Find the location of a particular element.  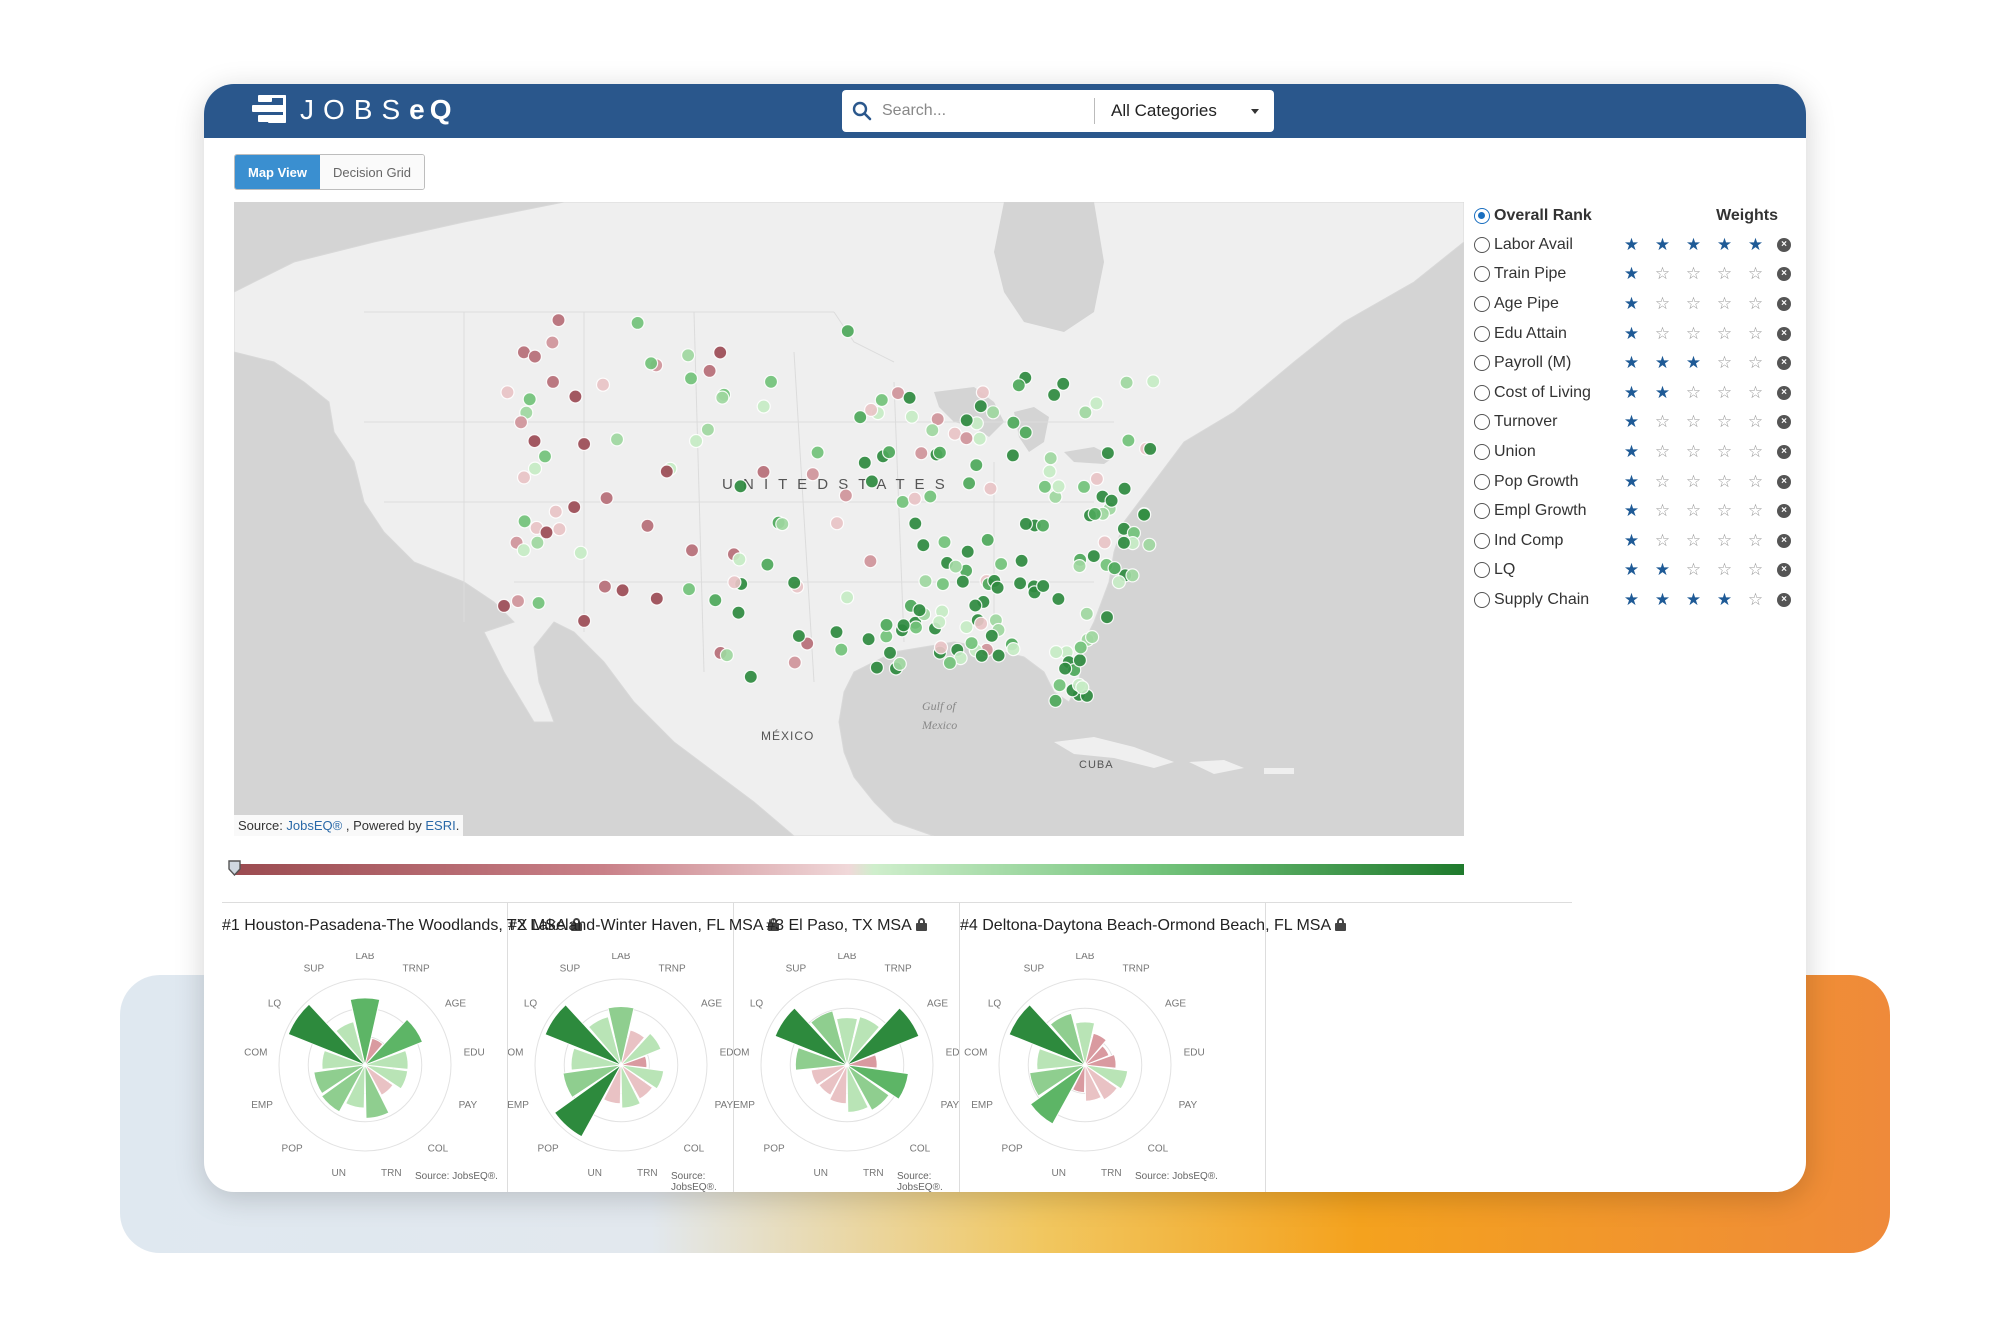

msa-markers is located at coordinates (828, 510).